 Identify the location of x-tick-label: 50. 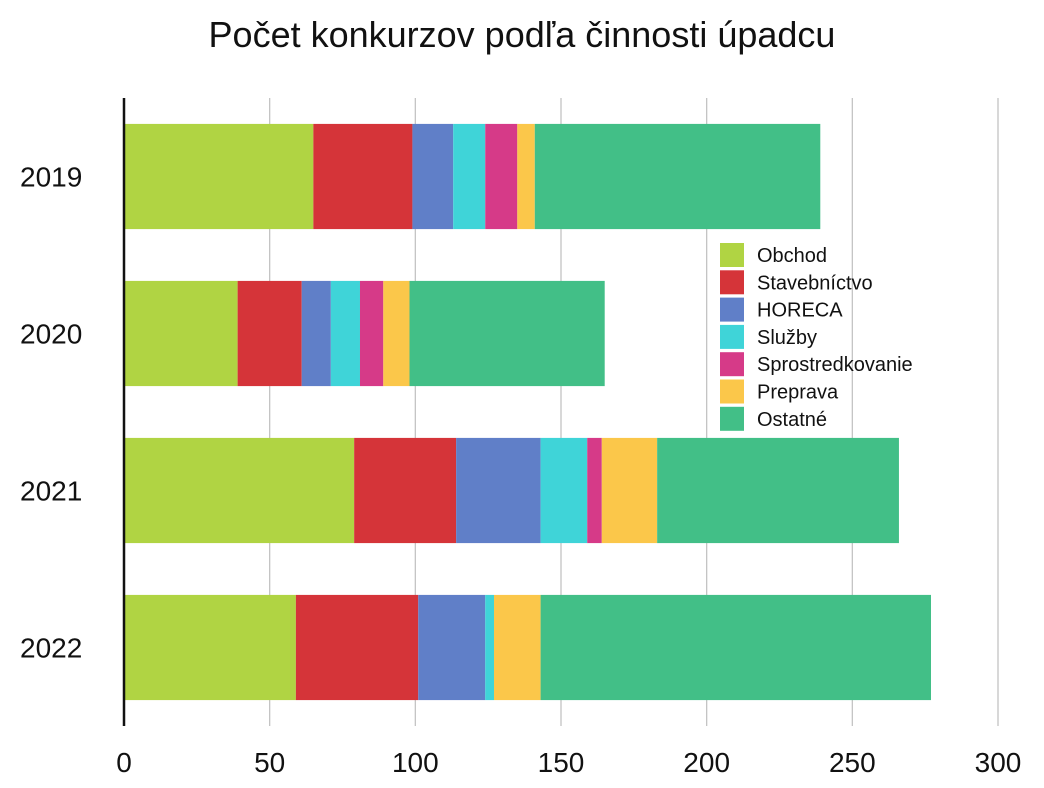
(269, 762).